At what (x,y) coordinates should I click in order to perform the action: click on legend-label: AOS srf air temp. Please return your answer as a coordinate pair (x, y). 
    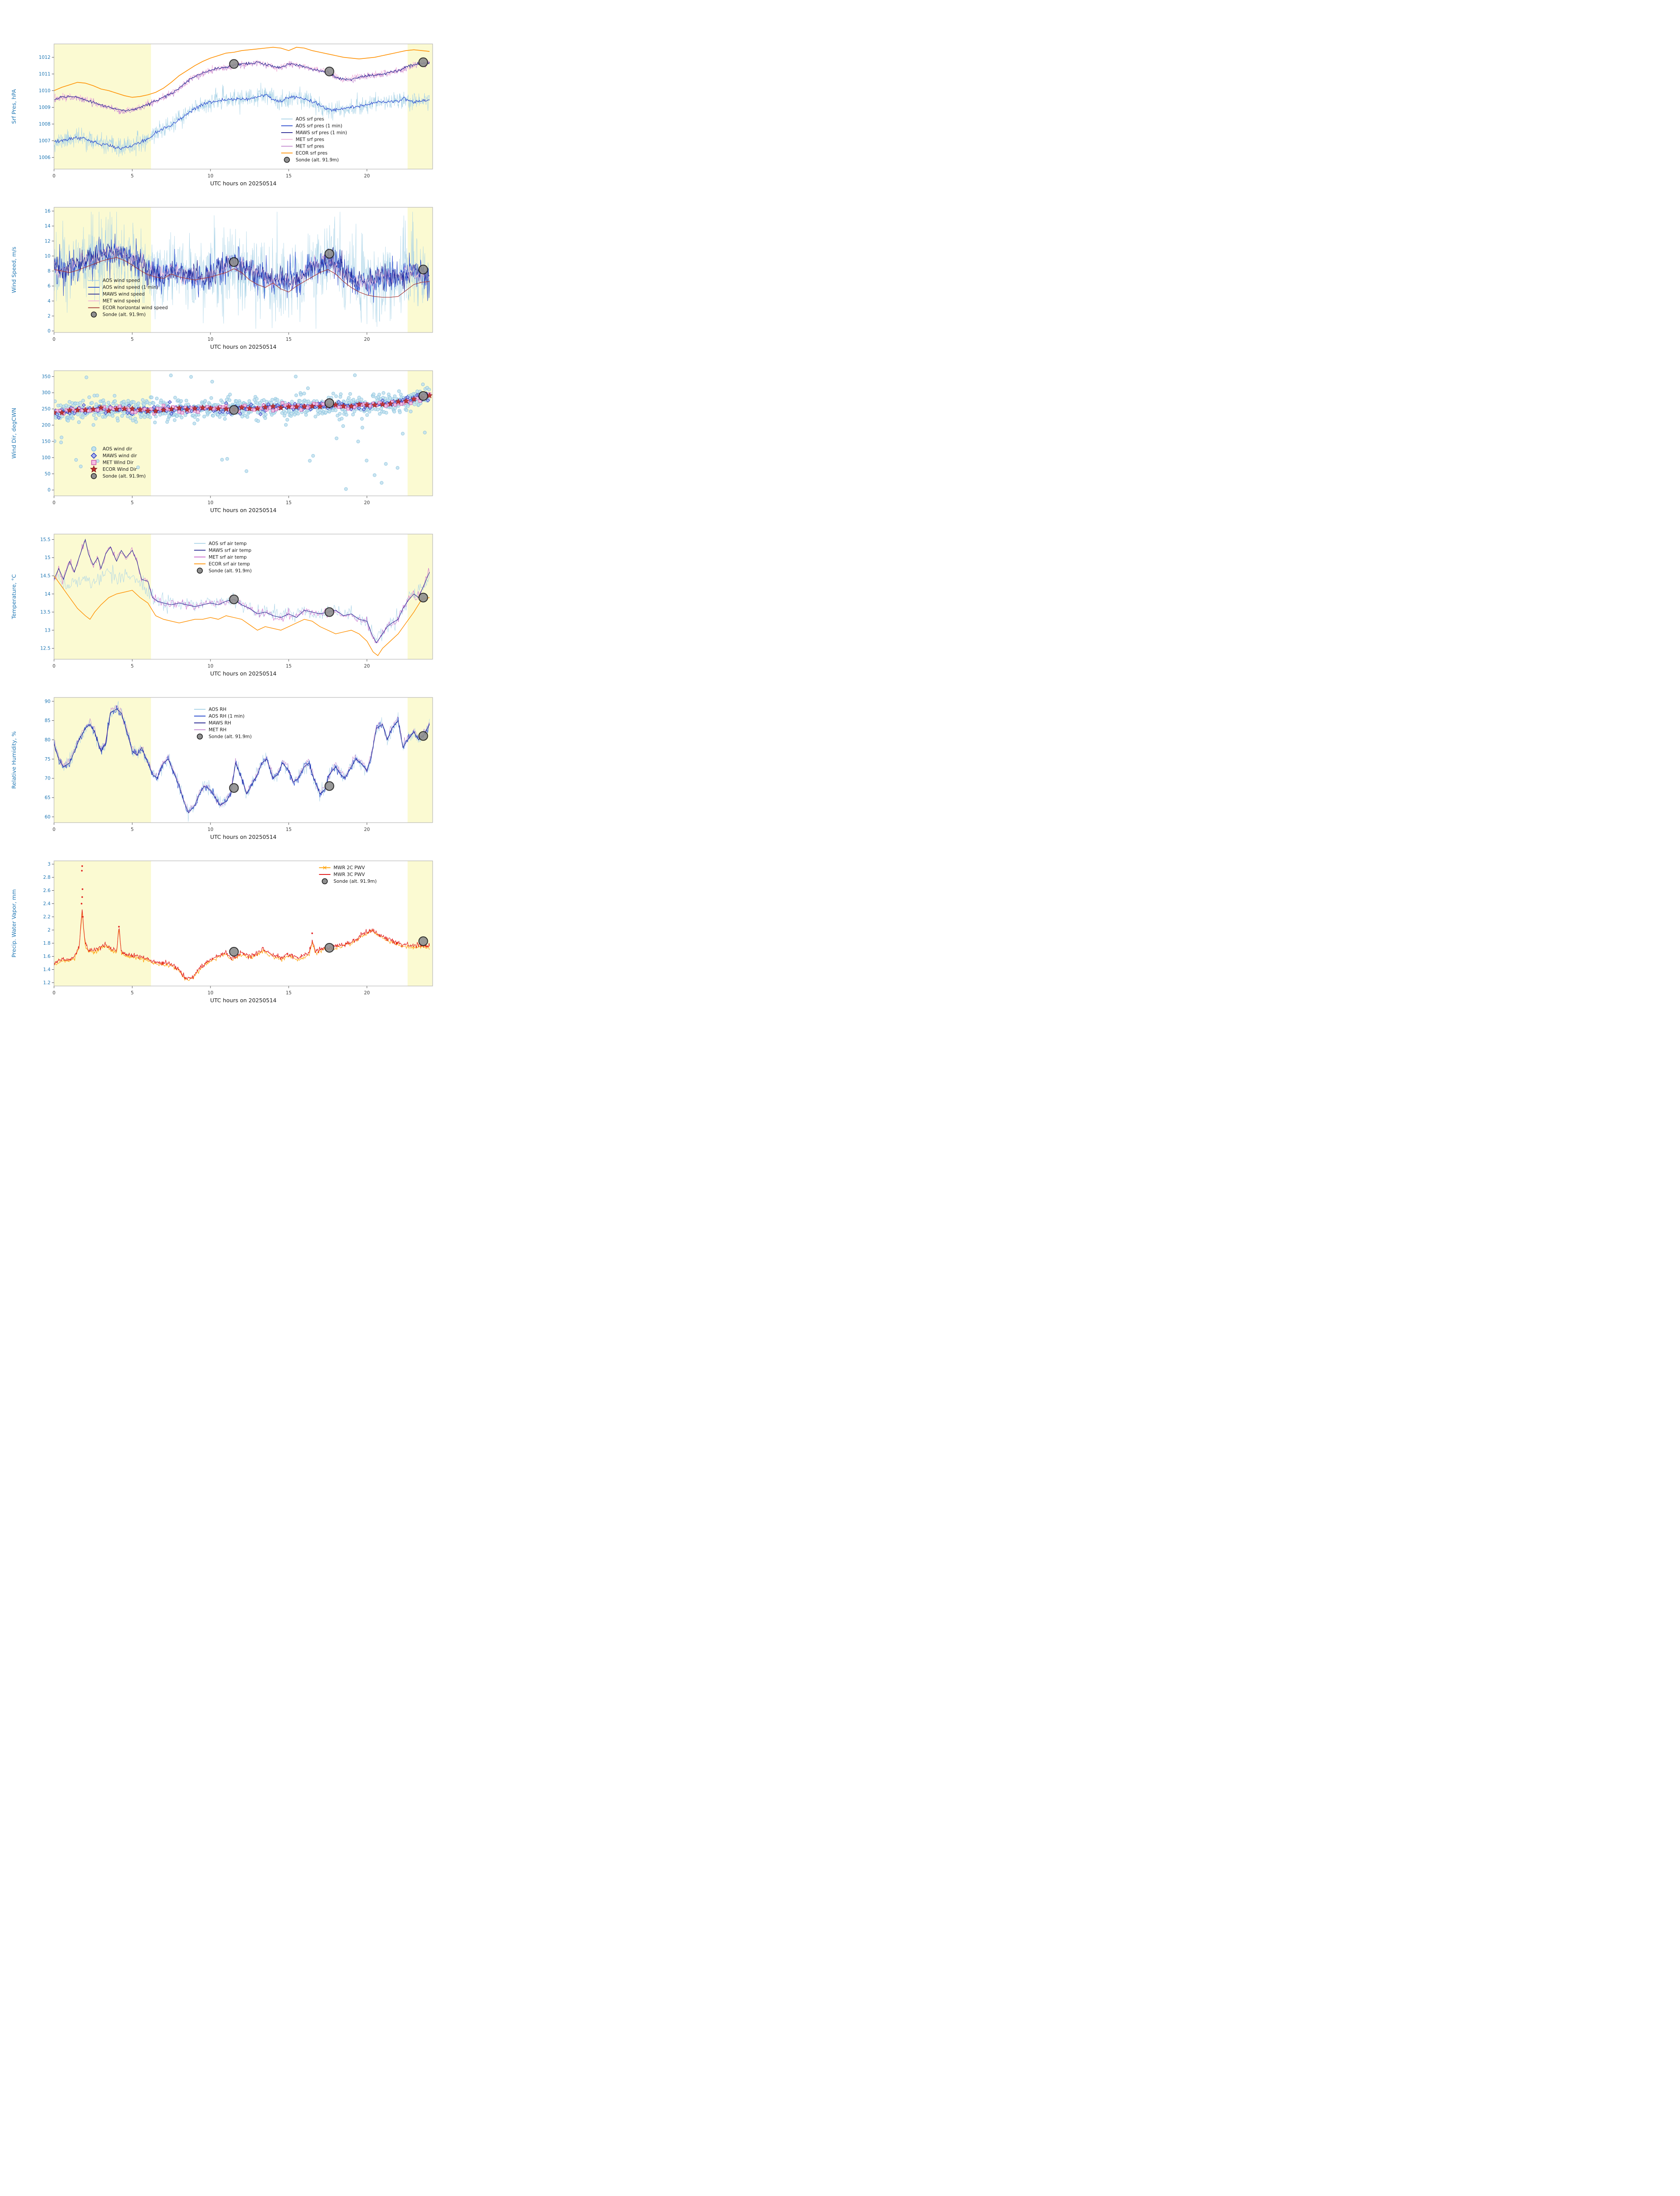
    Looking at the image, I should click on (228, 544).